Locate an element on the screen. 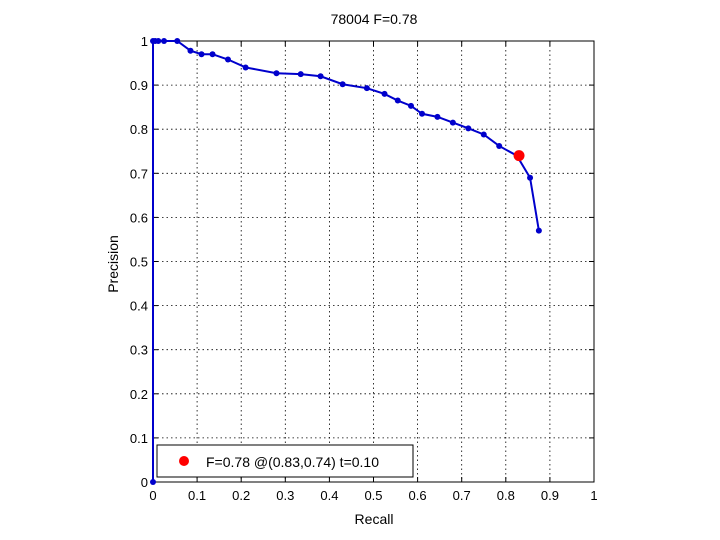 The height and width of the screenshot is (540, 720). y-tick-label: 0.7 is located at coordinates (139, 173).